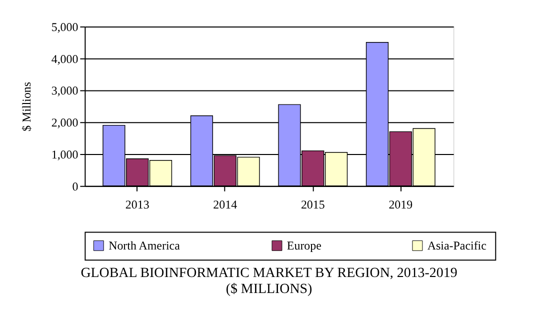 The image size is (536, 322). I want to click on x-tick-label: 2014, so click(225, 204).